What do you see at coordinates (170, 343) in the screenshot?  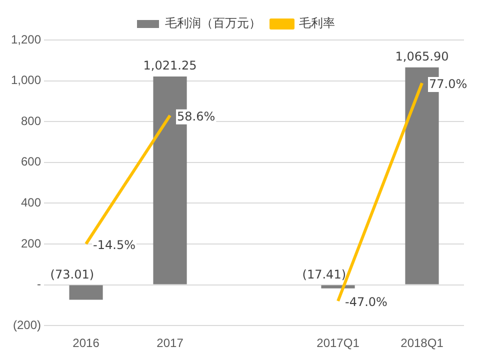 I see `x-tick-label: 2017` at bounding box center [170, 343].